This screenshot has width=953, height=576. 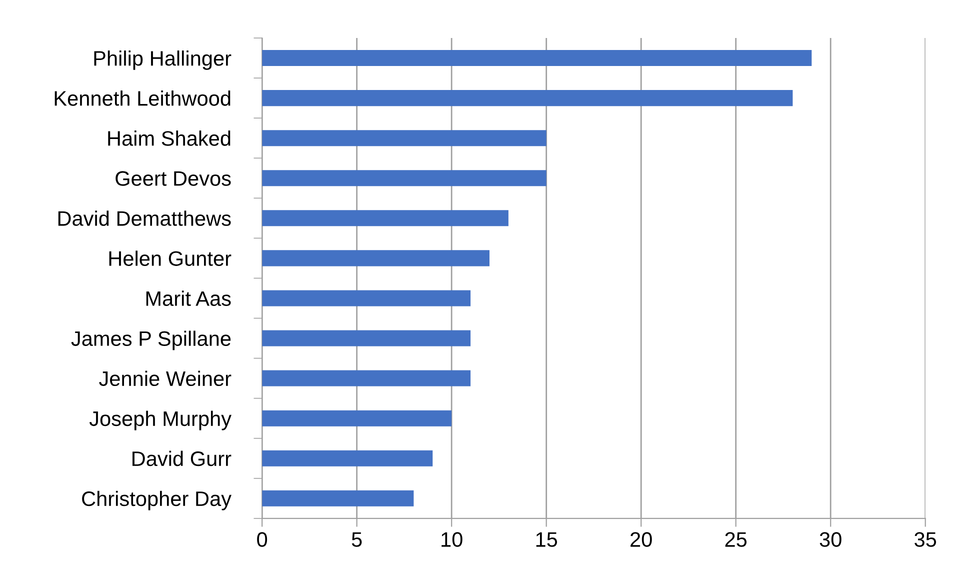 What do you see at coordinates (144, 218) in the screenshot?
I see `y-tick-label: David Dematthews` at bounding box center [144, 218].